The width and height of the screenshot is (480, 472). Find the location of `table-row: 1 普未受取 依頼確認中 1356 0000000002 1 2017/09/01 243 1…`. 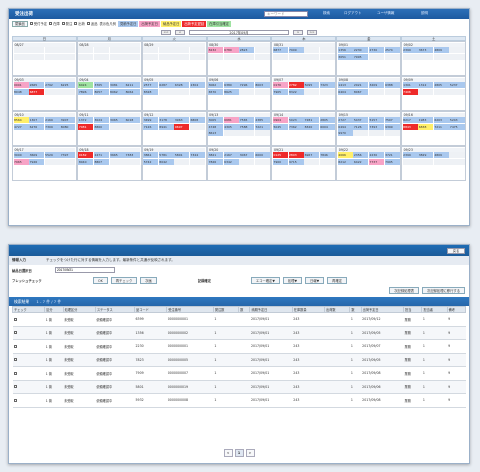

table-row: 1 普未受取 依頼確認中 1356 0000000002 1 2017/09/01 243 1… is located at coordinates (239, 333).